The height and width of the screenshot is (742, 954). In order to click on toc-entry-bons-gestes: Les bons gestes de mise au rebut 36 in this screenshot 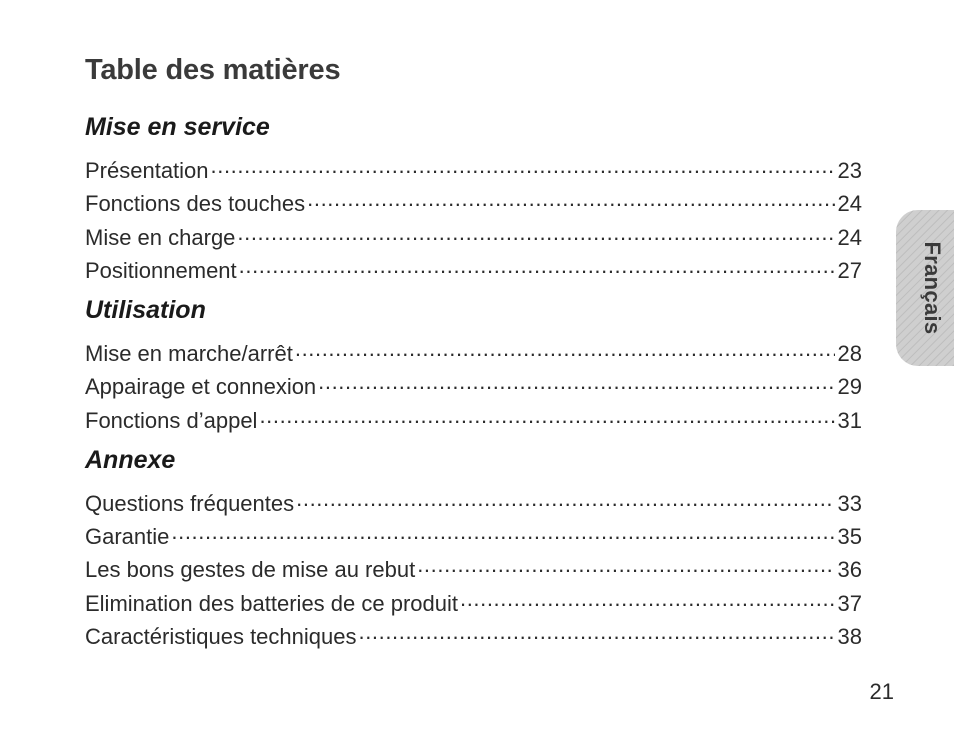, I will do `click(473, 566)`.